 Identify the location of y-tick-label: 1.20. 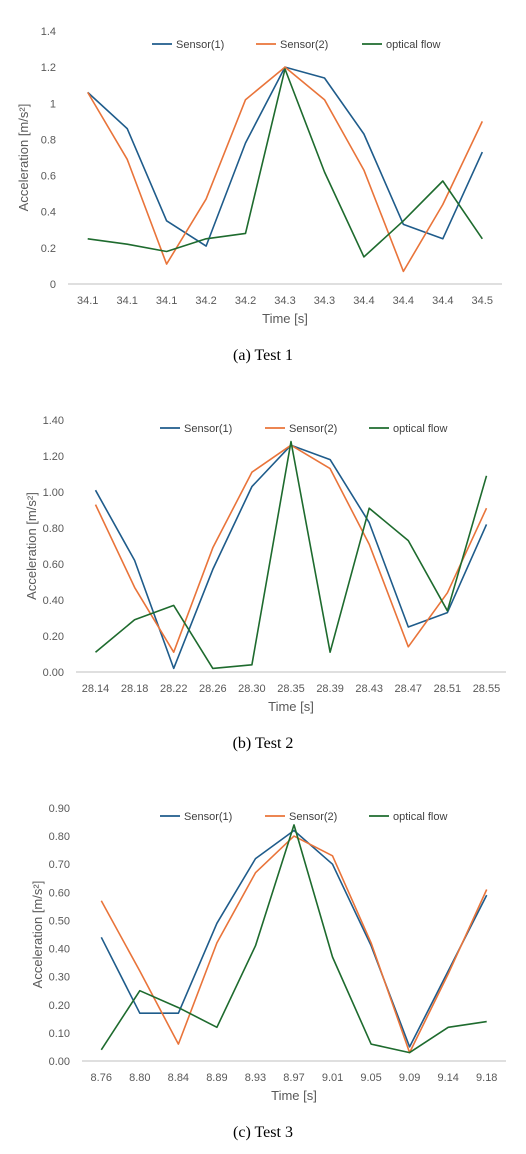
(53, 457).